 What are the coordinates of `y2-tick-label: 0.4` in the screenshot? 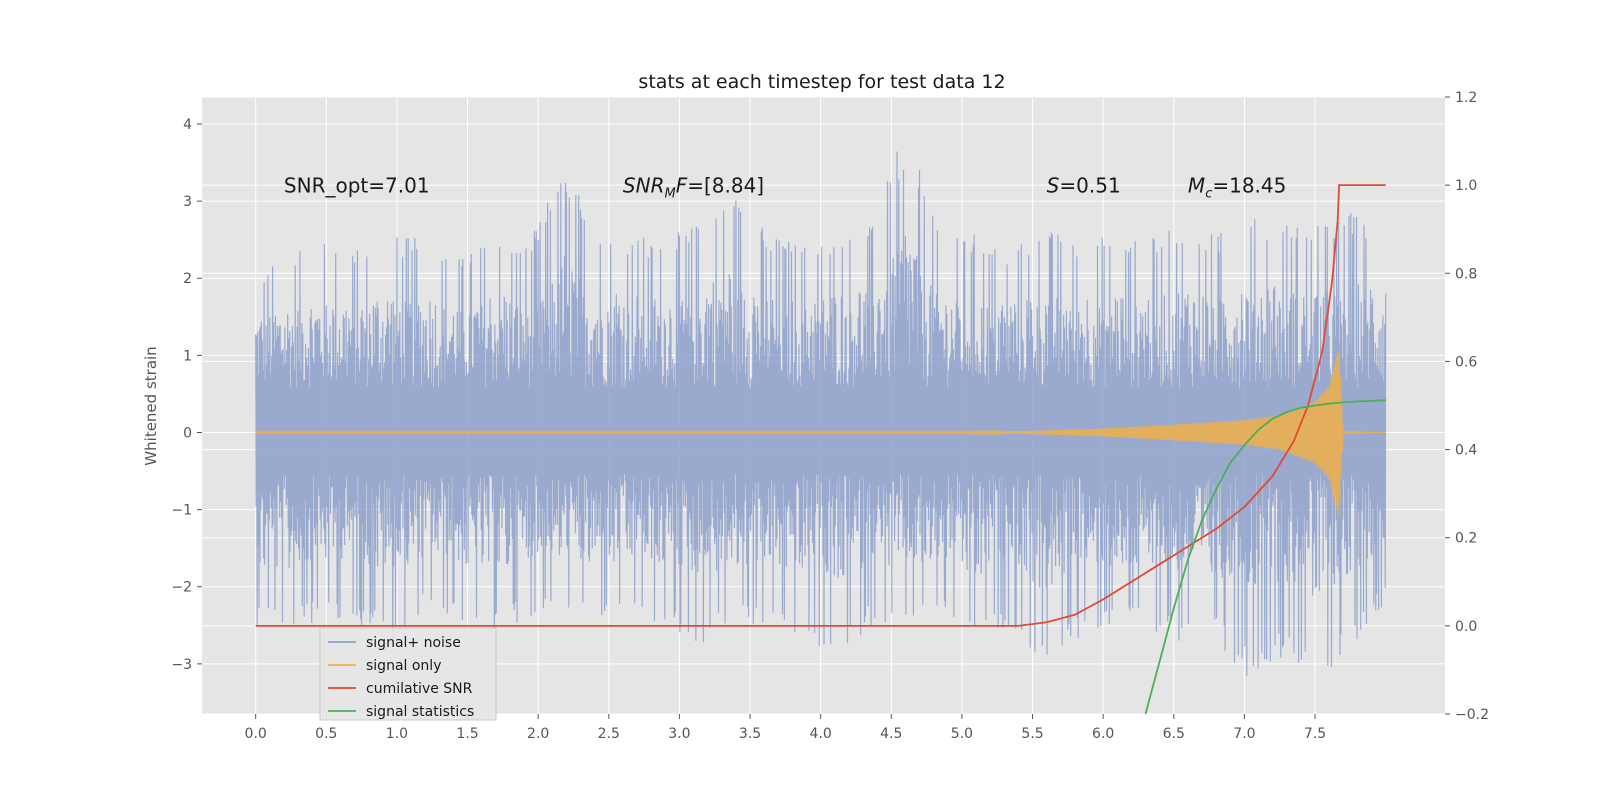 It's located at (1466, 451).